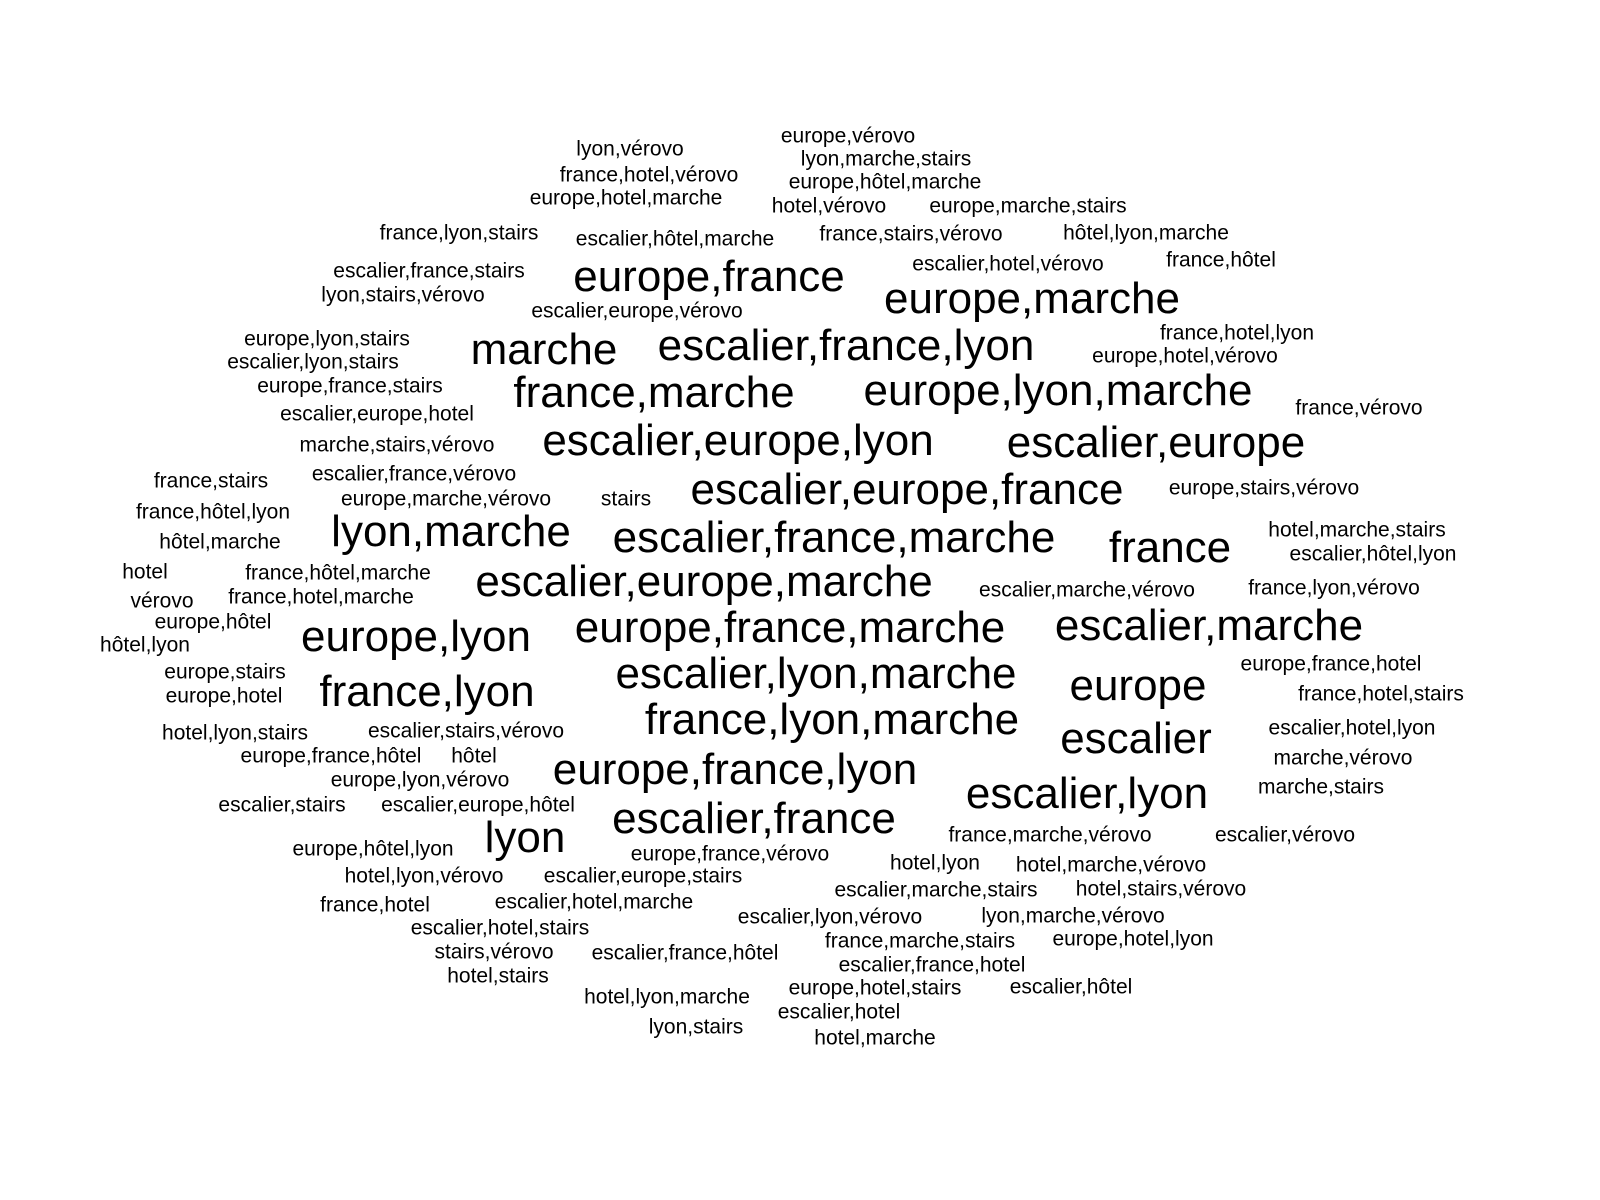 The image size is (1600, 1200). I want to click on word-cloud-term: europe,hôtel,lyon, so click(373, 849).